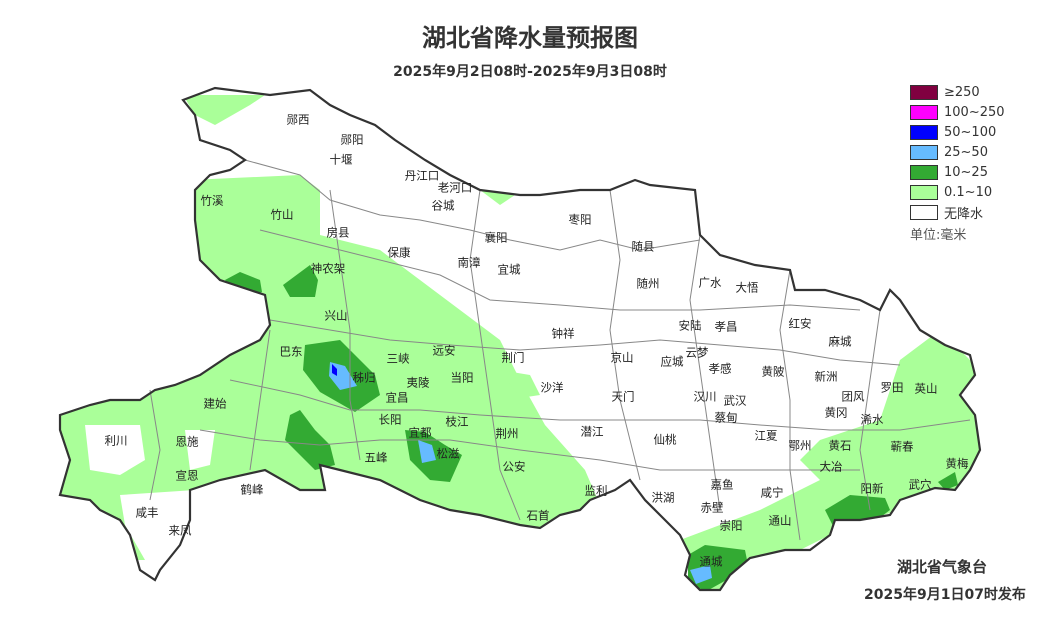  I want to click on city-label: 孝感, so click(720, 369).